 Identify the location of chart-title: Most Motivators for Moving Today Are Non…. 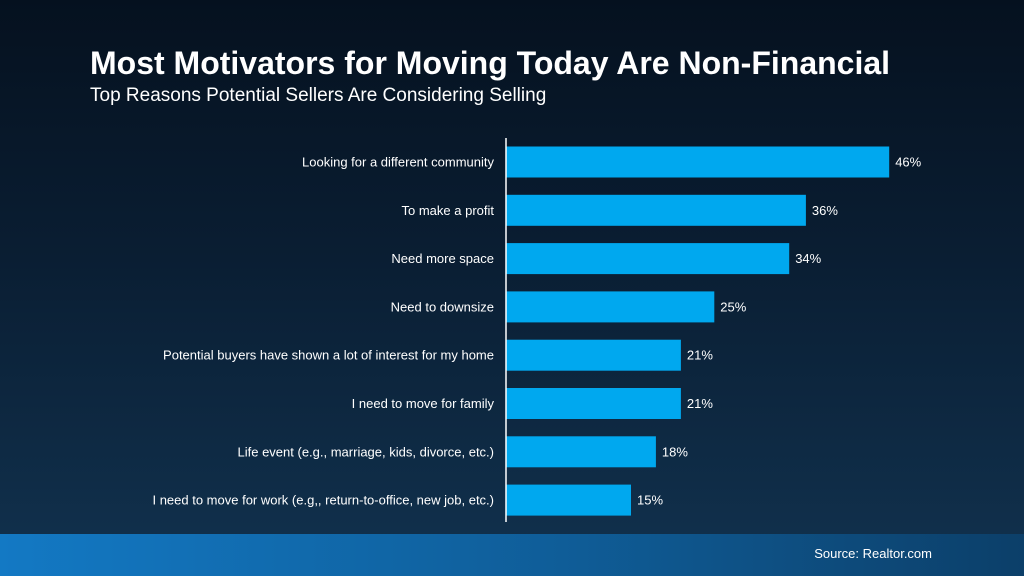
(490, 63).